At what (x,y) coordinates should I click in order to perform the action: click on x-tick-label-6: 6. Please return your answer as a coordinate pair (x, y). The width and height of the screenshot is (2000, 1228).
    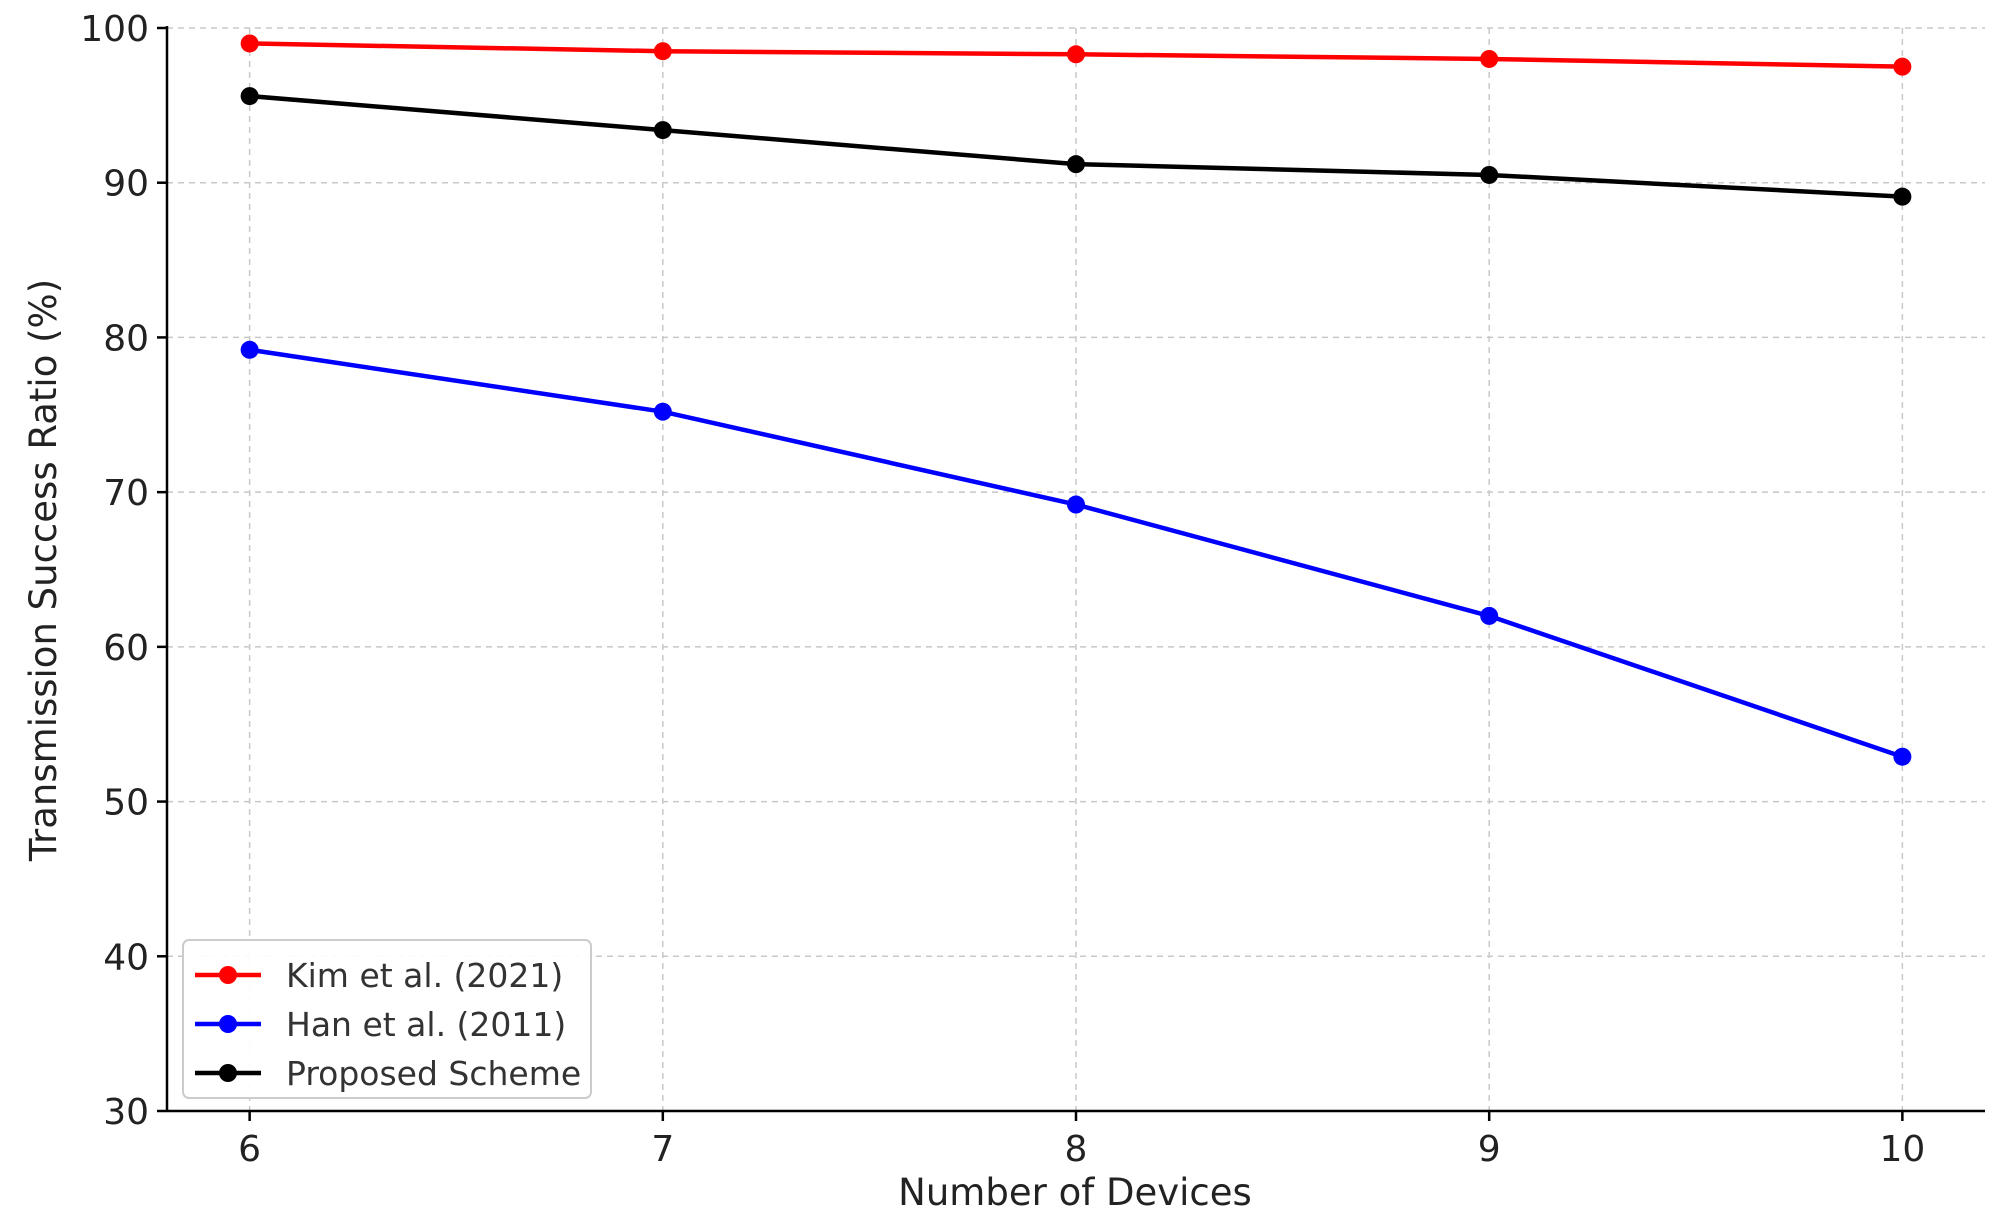
    Looking at the image, I should click on (249, 1149).